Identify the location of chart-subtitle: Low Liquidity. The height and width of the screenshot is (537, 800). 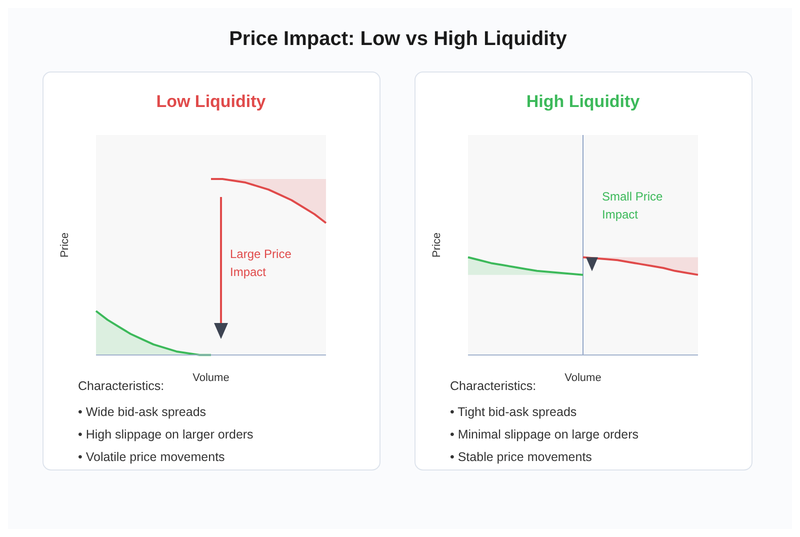
(211, 101).